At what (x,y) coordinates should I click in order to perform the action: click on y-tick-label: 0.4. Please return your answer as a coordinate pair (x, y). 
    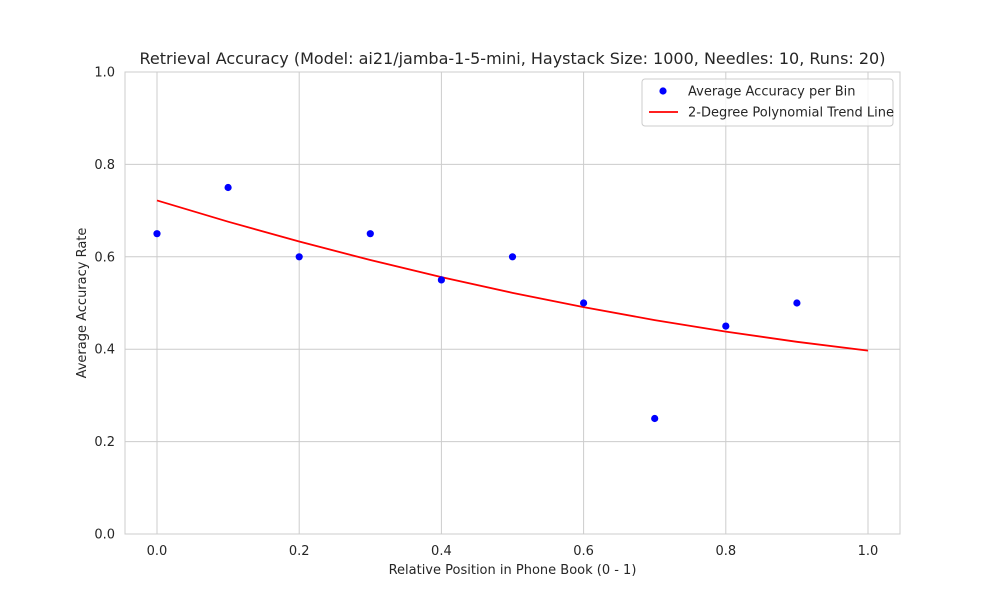
    Looking at the image, I should click on (104, 350).